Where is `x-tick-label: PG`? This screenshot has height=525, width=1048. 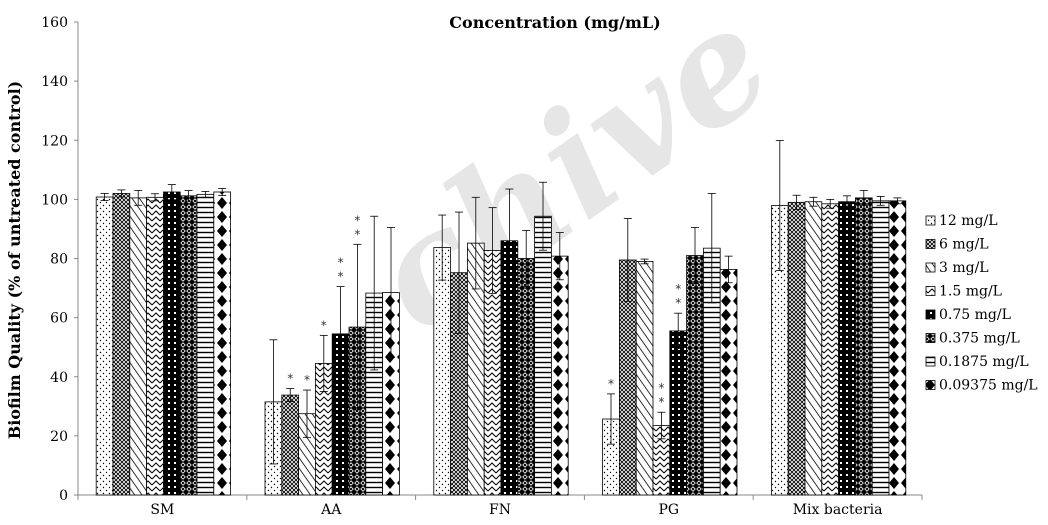
x-tick-label: PG is located at coordinates (668, 510).